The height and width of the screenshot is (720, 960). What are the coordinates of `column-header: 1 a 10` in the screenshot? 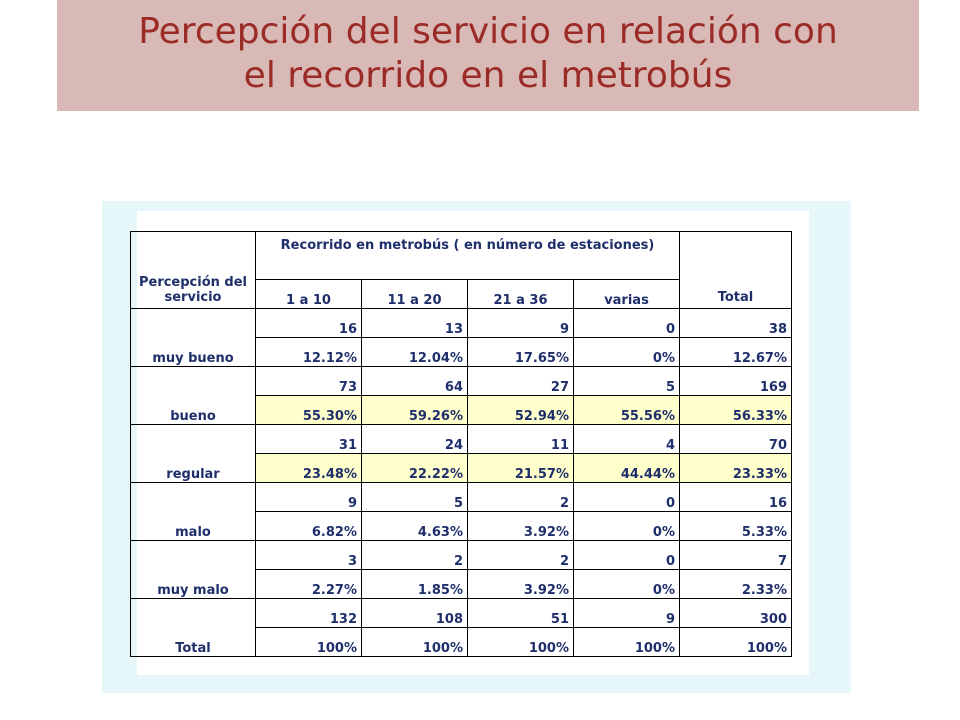 It's located at (308, 294).